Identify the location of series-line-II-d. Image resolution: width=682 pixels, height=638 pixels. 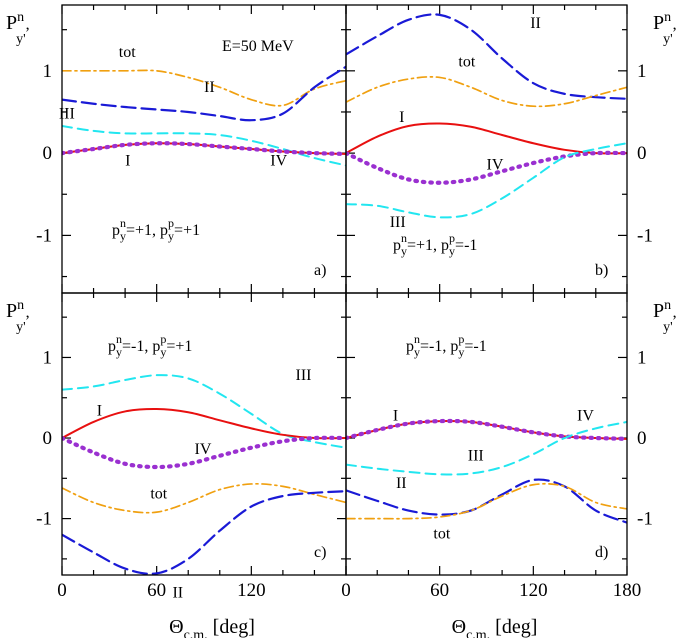
(486, 501).